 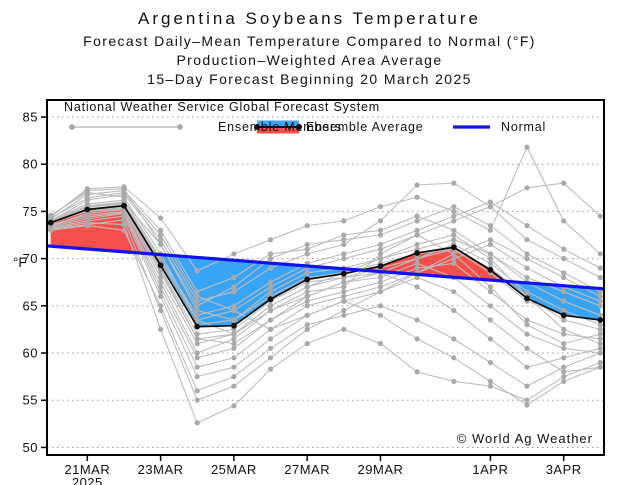 What do you see at coordinates (30, 164) in the screenshot?
I see `y-tick-label: 80` at bounding box center [30, 164].